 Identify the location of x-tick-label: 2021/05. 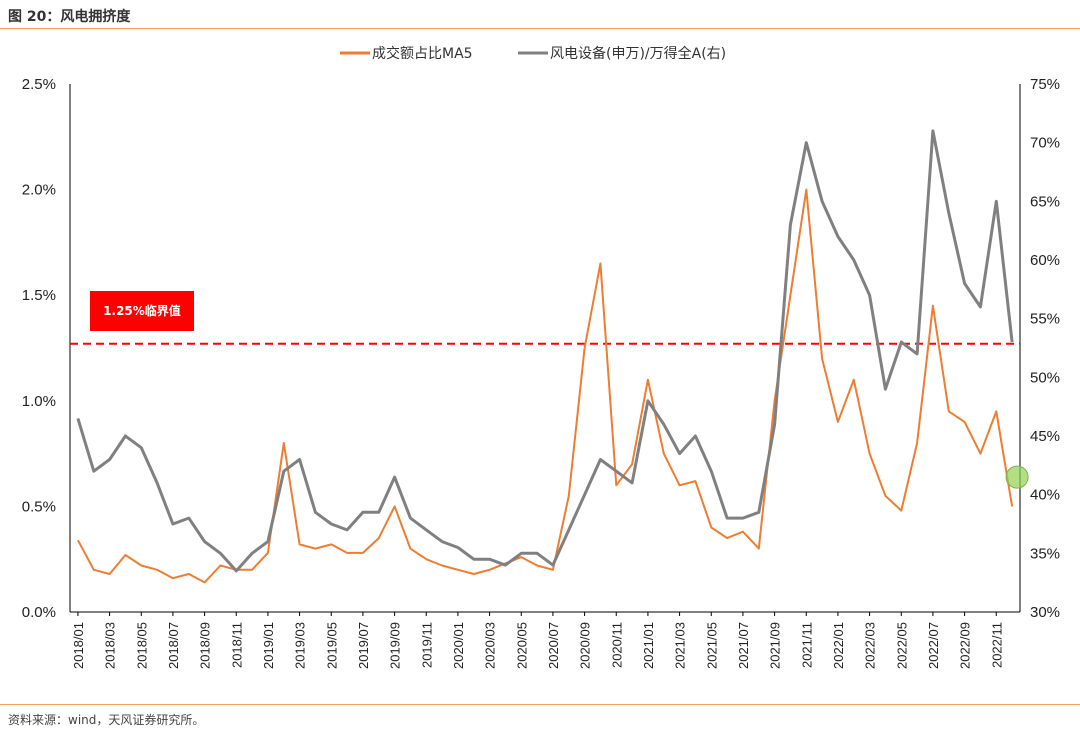
(711, 645).